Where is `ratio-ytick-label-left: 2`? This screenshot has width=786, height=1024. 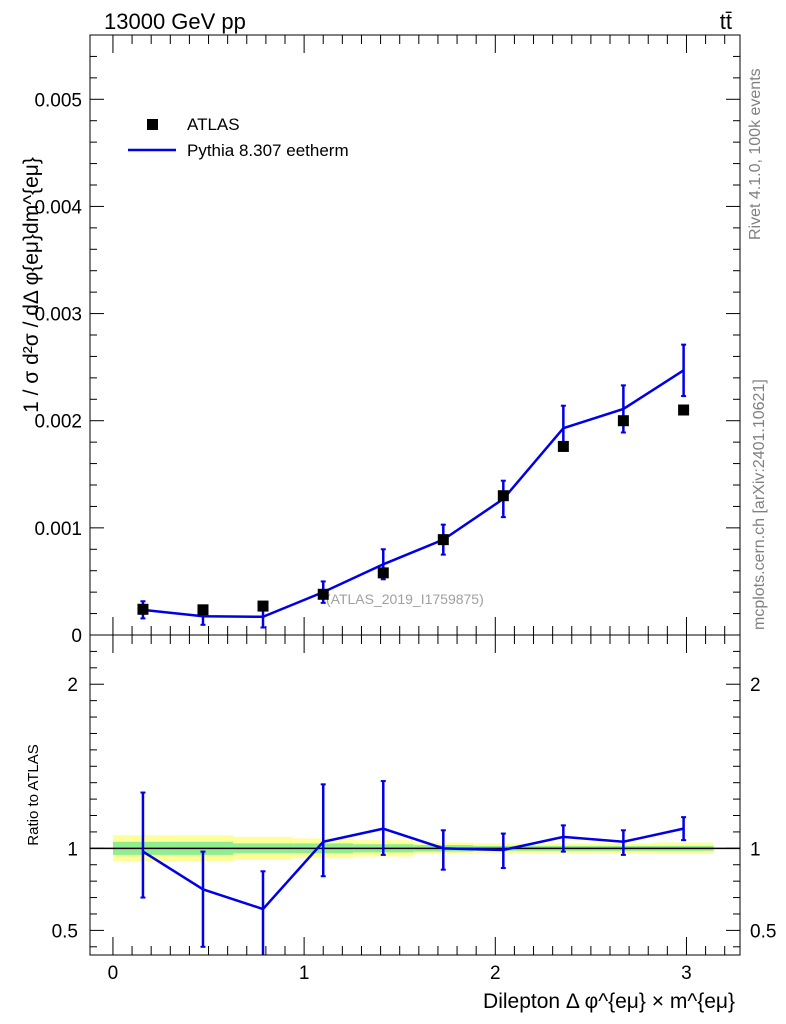
ratio-ytick-label-left: 2 is located at coordinates (72, 685).